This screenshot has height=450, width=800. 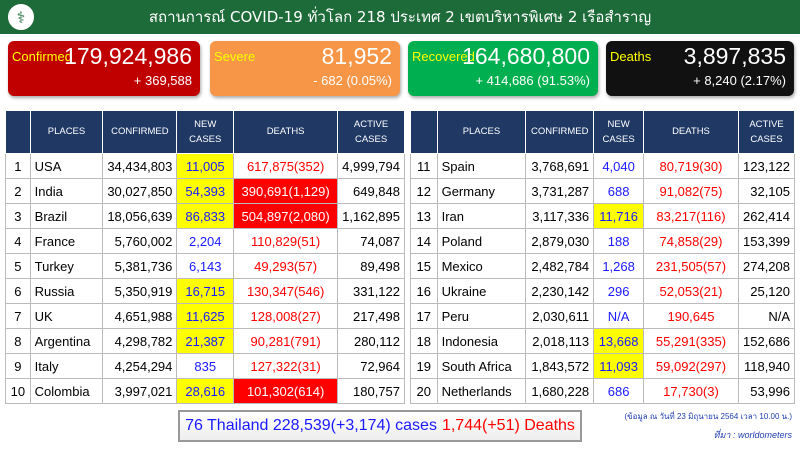 I want to click on confirmed: 2,030,611, so click(x=560, y=316).